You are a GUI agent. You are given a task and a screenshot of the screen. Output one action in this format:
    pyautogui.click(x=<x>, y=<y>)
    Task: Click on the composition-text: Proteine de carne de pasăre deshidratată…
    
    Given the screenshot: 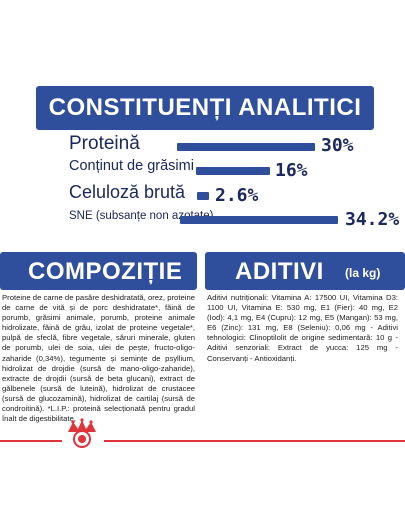 What is the action you would take?
    pyautogui.click(x=98, y=358)
    